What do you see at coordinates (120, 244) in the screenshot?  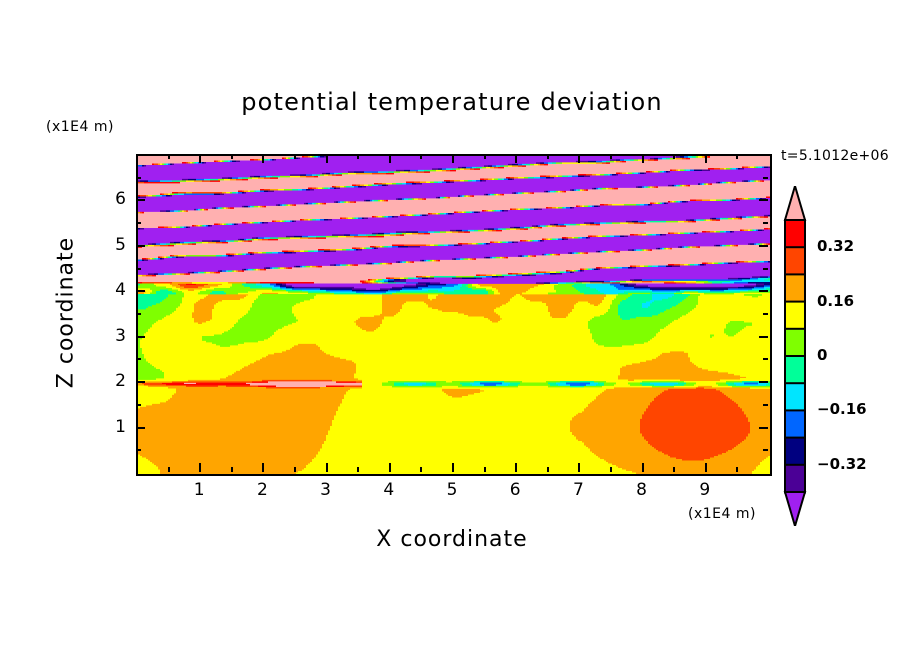 I see `y-tick-label: 5` at bounding box center [120, 244].